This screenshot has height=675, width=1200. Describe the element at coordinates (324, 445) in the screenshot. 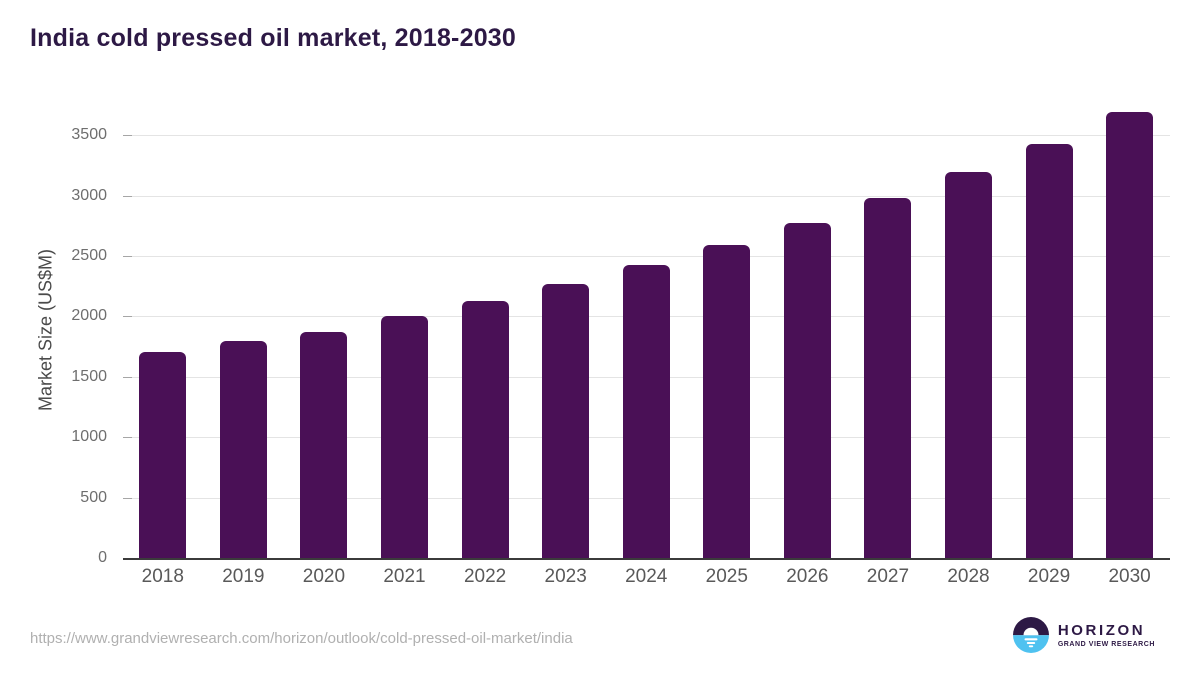

I see `bar-2020` at that location.